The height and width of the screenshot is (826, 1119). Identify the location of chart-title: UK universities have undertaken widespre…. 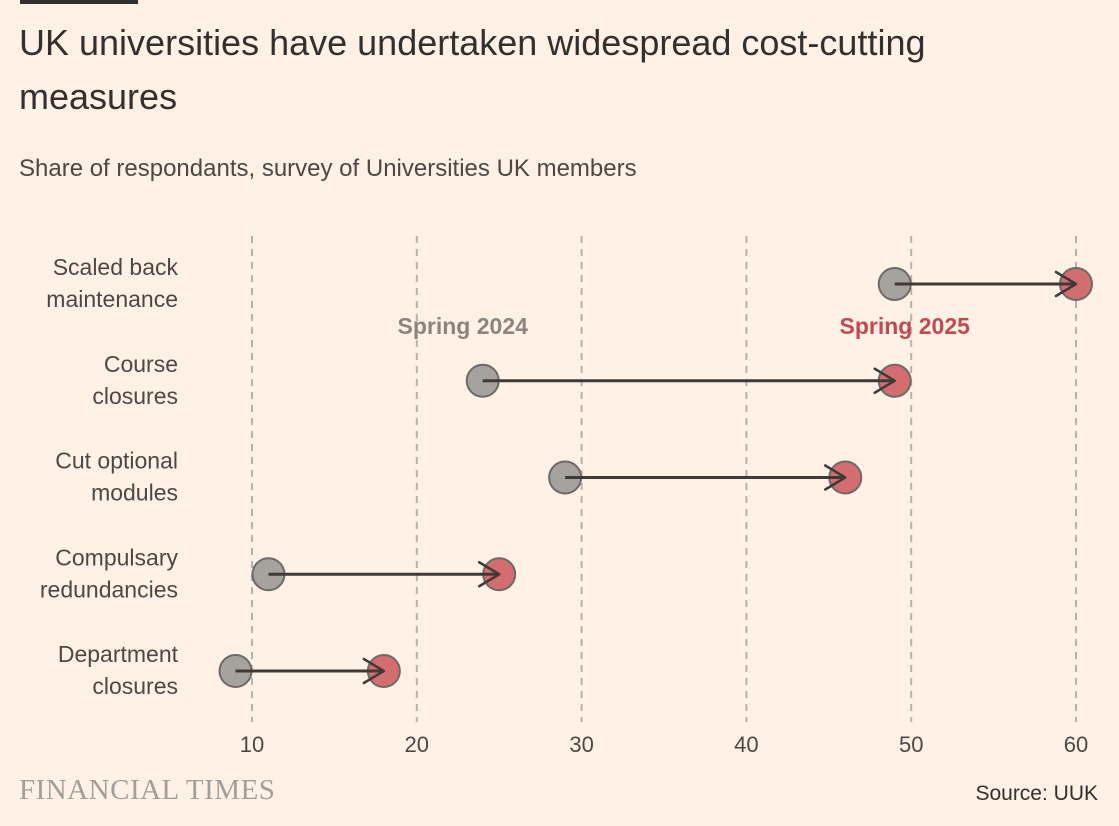
(472, 69).